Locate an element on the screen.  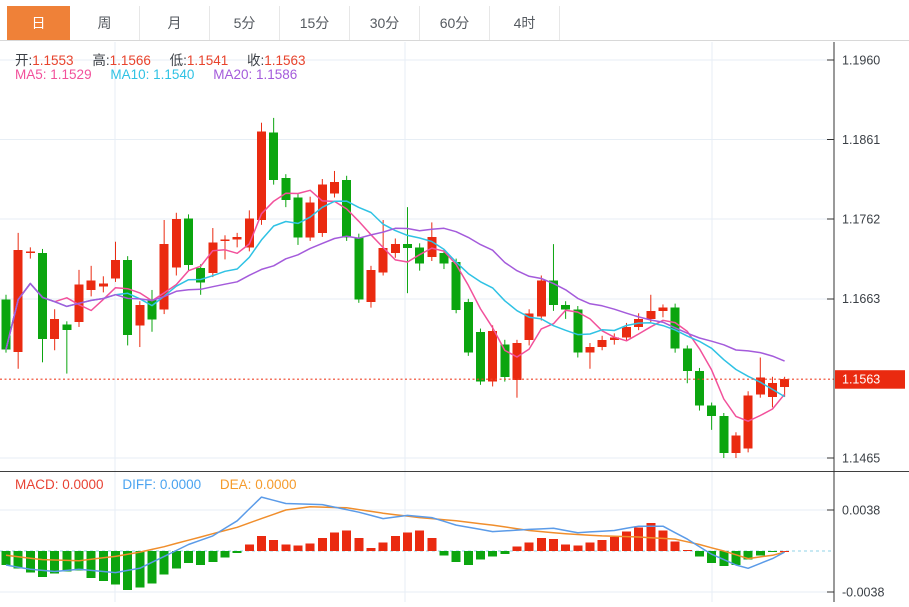
high-label: 高: is located at coordinates (101, 60).